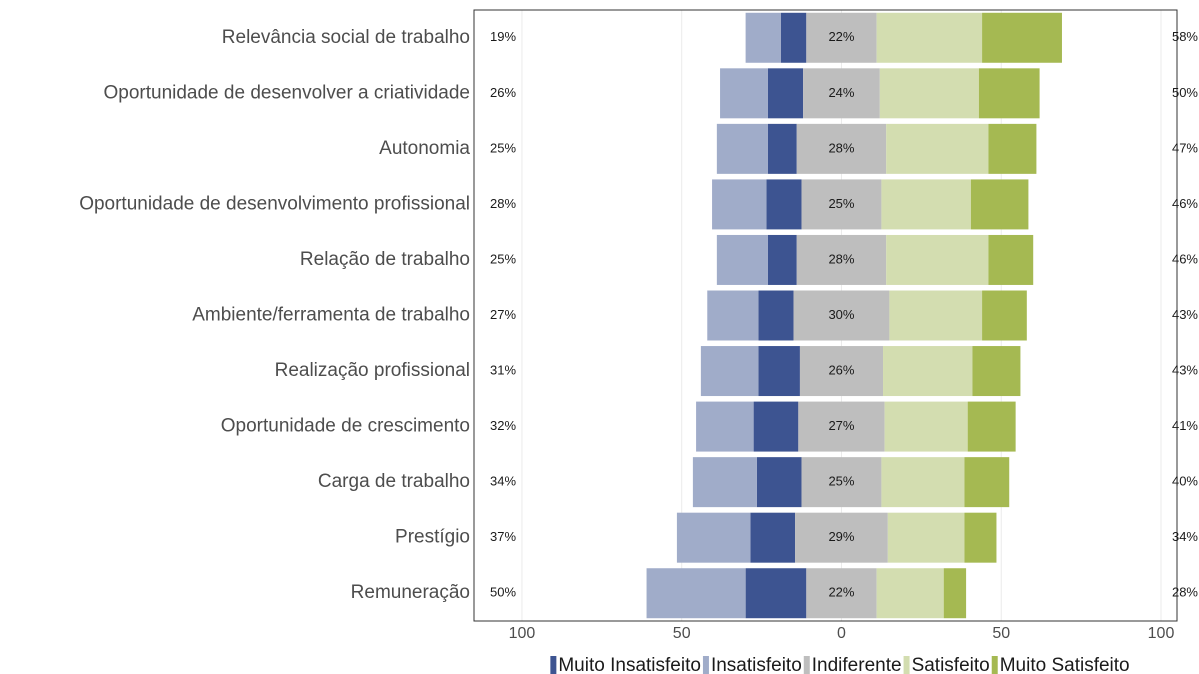 This screenshot has height=674, width=1199. Describe the element at coordinates (410, 592) in the screenshot. I see `category-label: Remuneração` at that location.